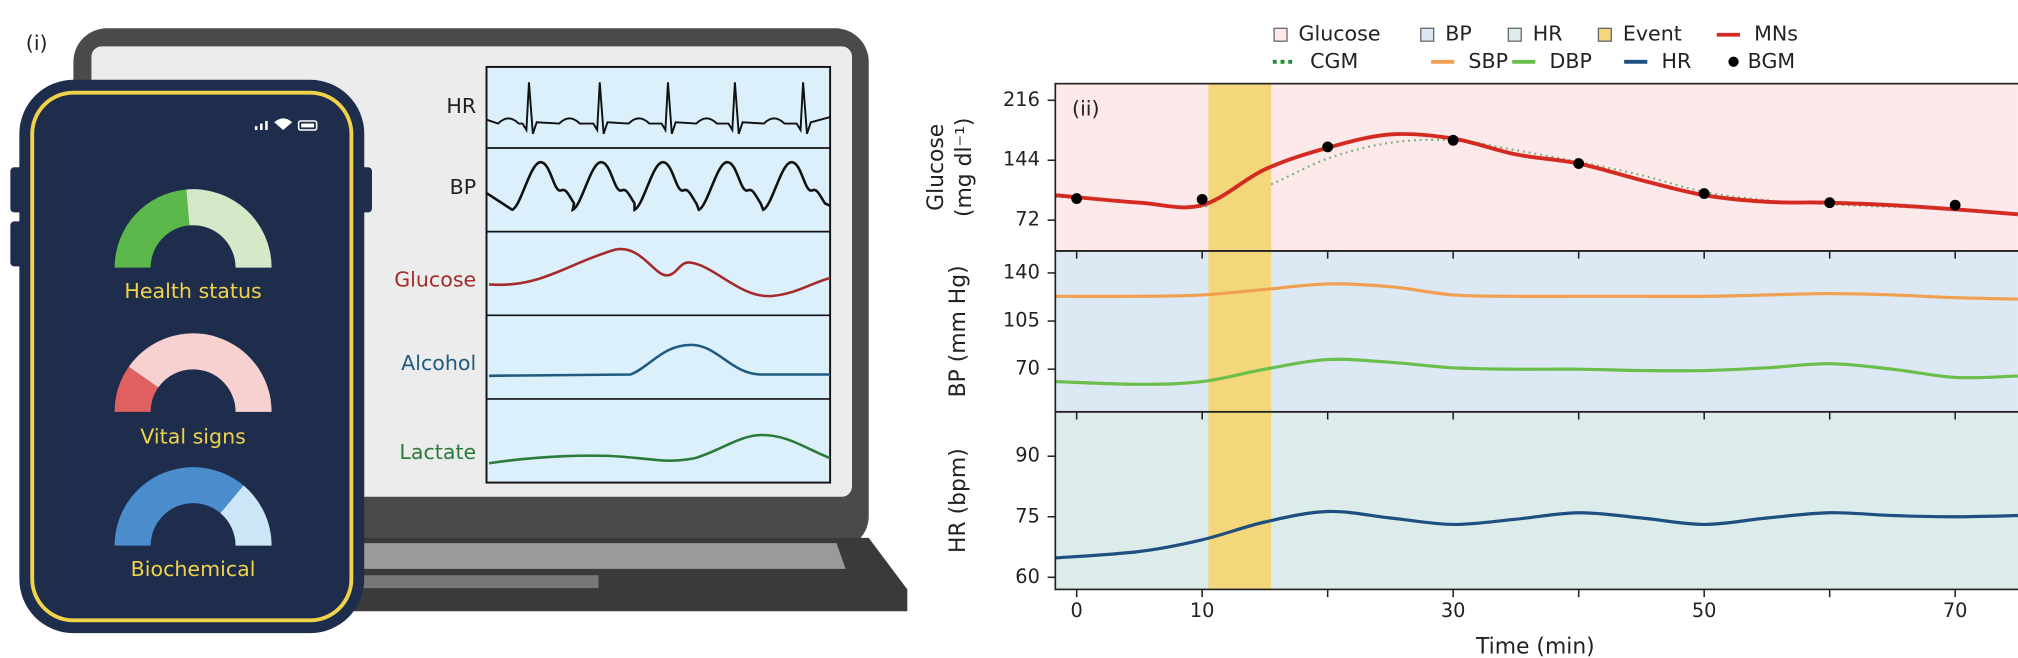 This screenshot has width=2018, height=658. Describe the element at coordinates (286, 124) in the screenshot. I see `status-icons` at that location.